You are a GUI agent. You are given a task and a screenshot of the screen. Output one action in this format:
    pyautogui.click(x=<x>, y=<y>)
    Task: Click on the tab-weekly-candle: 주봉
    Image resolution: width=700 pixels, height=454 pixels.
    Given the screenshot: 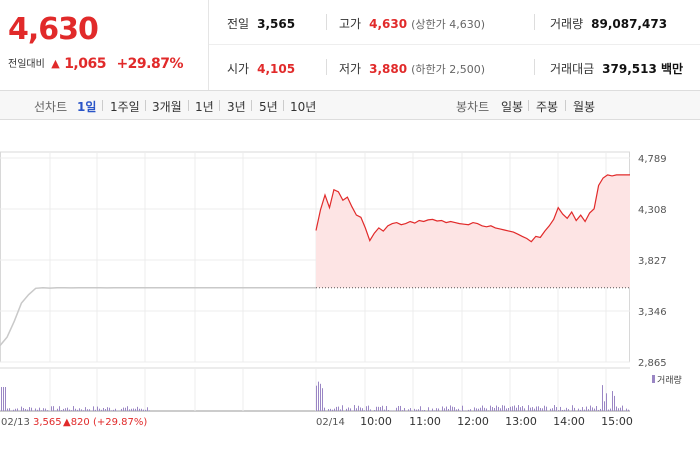 What is the action you would take?
    pyautogui.click(x=547, y=106)
    